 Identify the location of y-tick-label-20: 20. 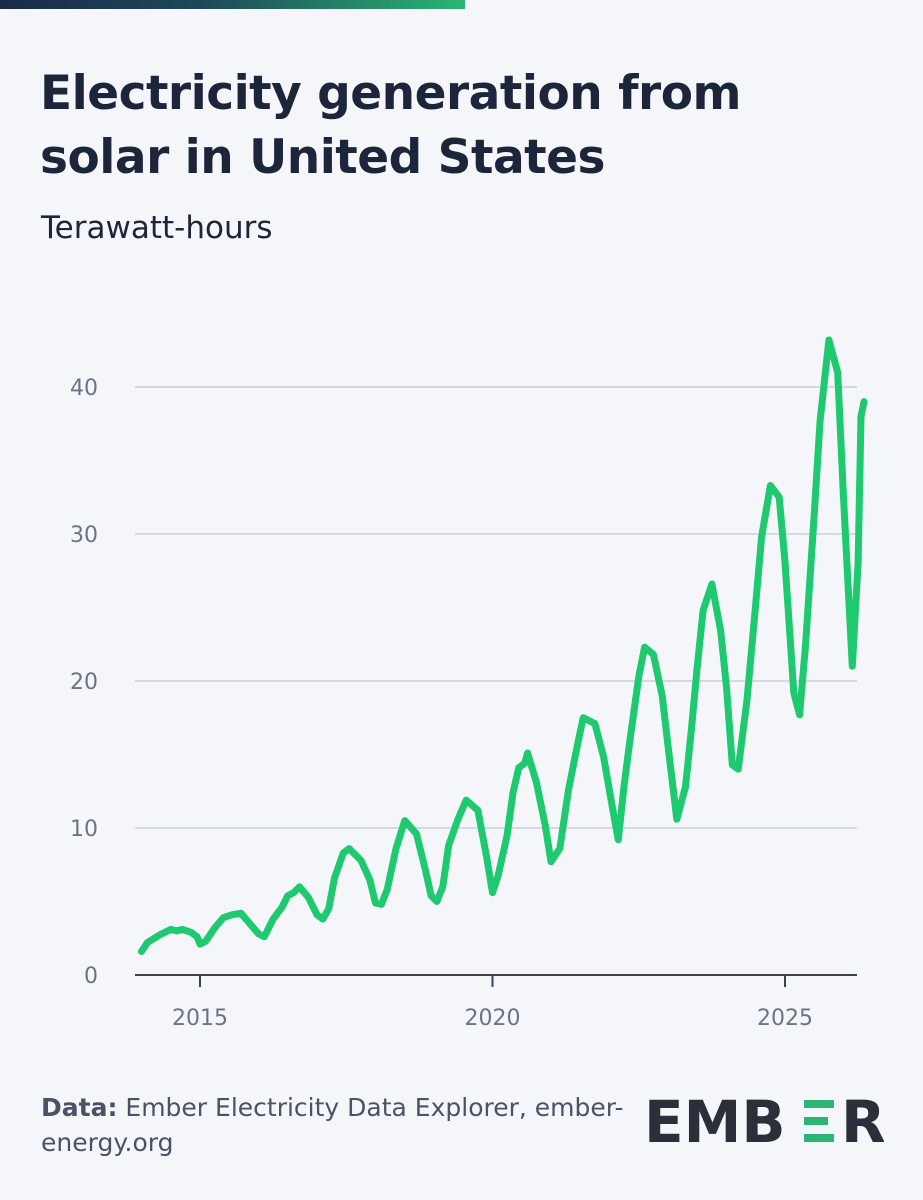
(84, 682).